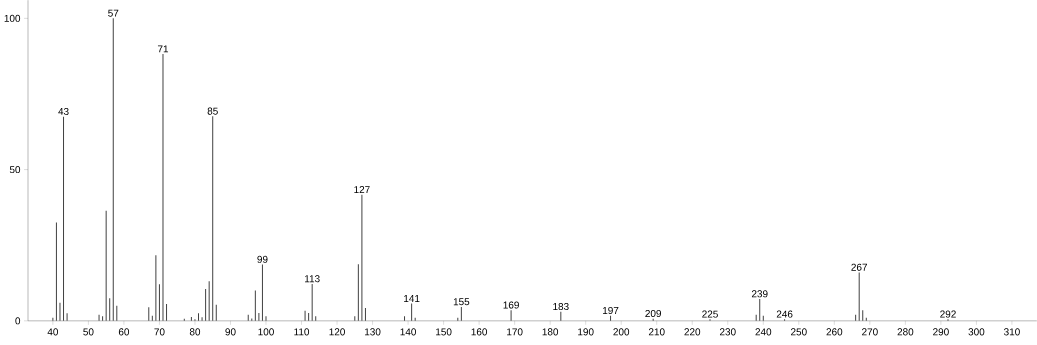 This screenshot has height=345, width=1037. I want to click on x-tick-label: 310, so click(1012, 332).